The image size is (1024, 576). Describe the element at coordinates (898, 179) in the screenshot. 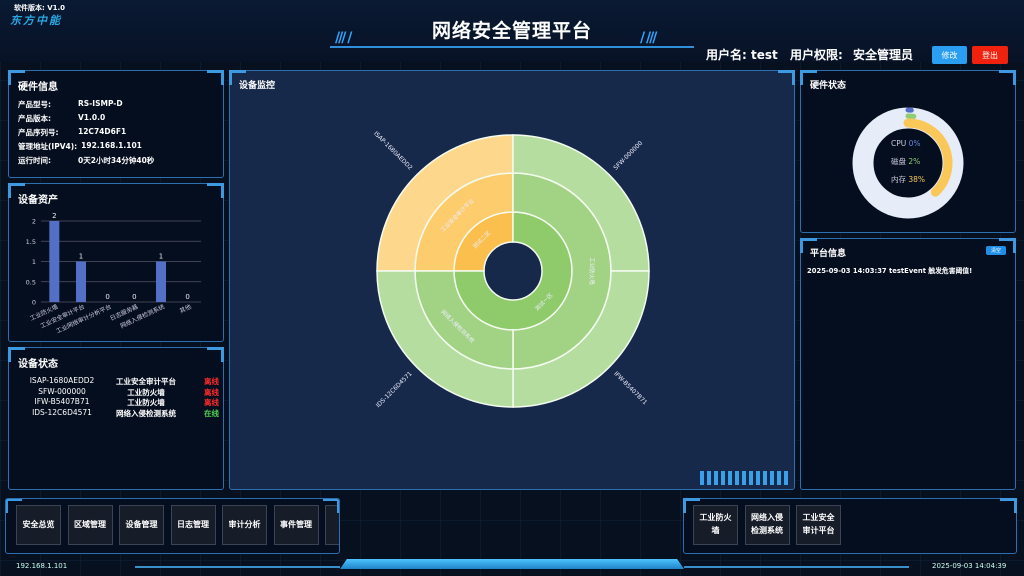

I see `mem-label: 内存` at that location.